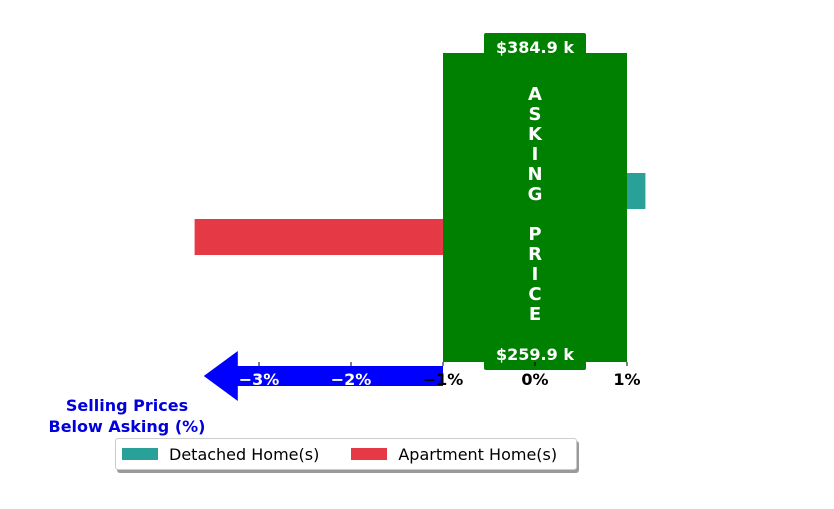  I want to click on legend-item-detached: Detached Home(s), so click(220, 454).